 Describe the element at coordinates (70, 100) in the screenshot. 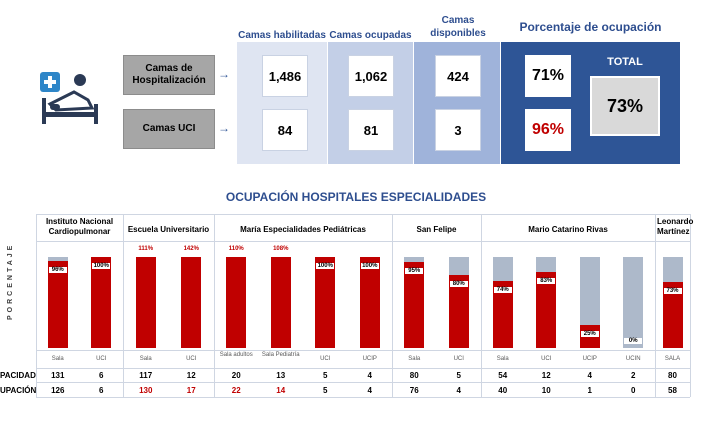

I see `hospital-bed-icon` at that location.